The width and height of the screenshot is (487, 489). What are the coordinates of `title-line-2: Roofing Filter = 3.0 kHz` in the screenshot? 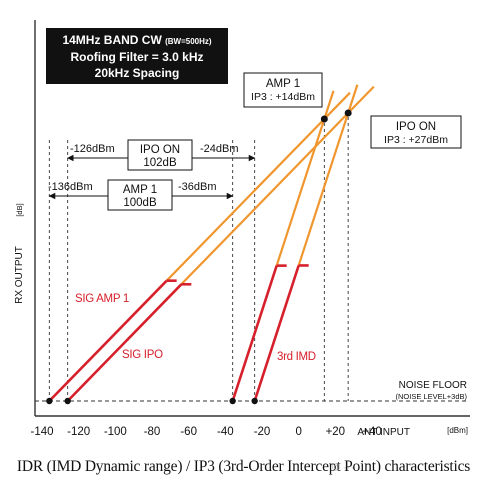 It's located at (136, 57).